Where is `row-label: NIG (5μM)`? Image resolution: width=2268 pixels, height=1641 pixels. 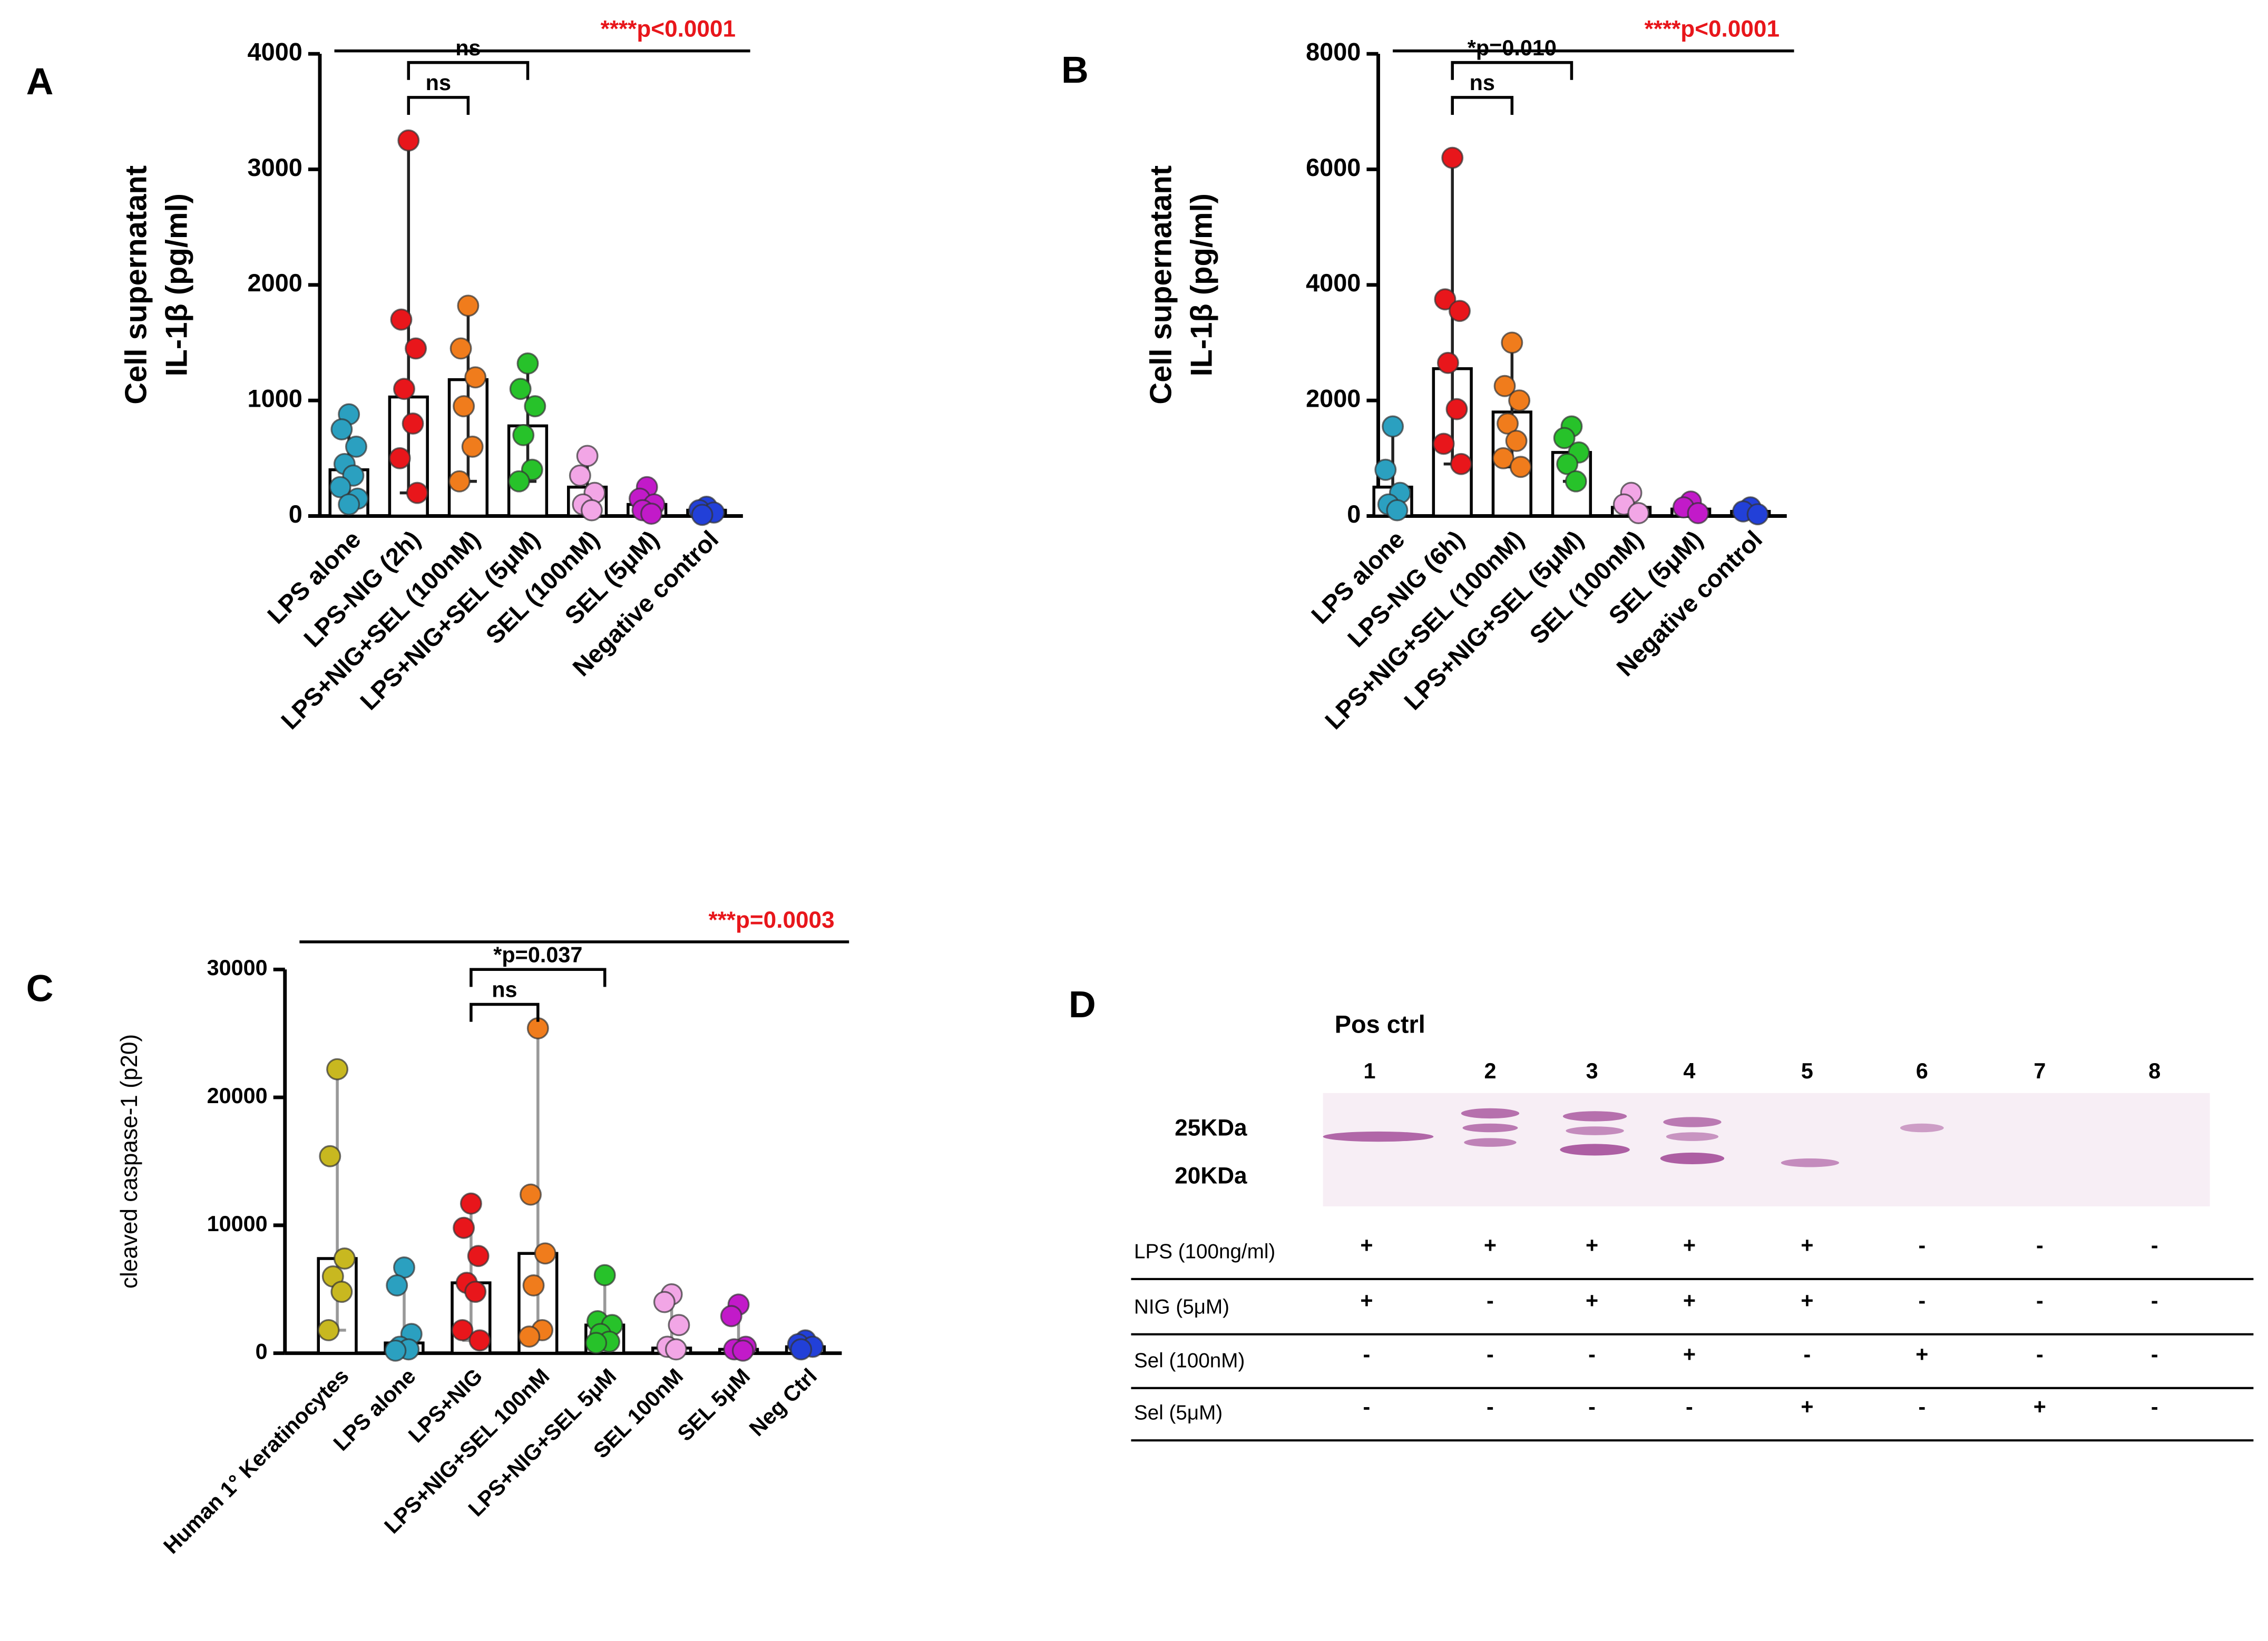 row-label: NIG (5μM) is located at coordinates (1181, 1306).